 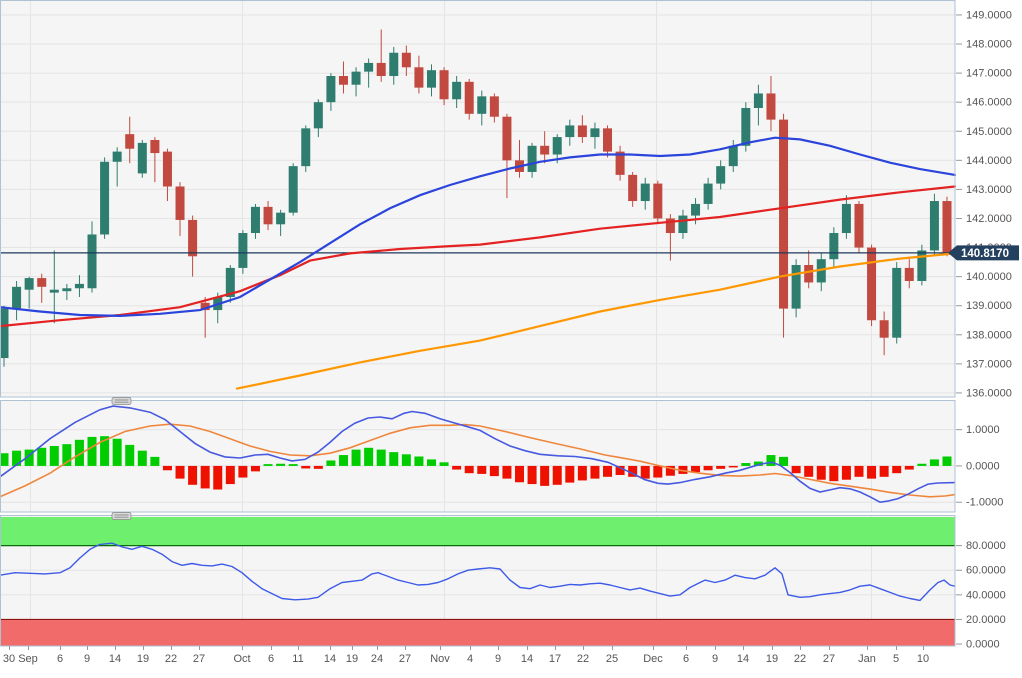 I want to click on axis-tick-label: 1.0000, so click(x=983, y=430).